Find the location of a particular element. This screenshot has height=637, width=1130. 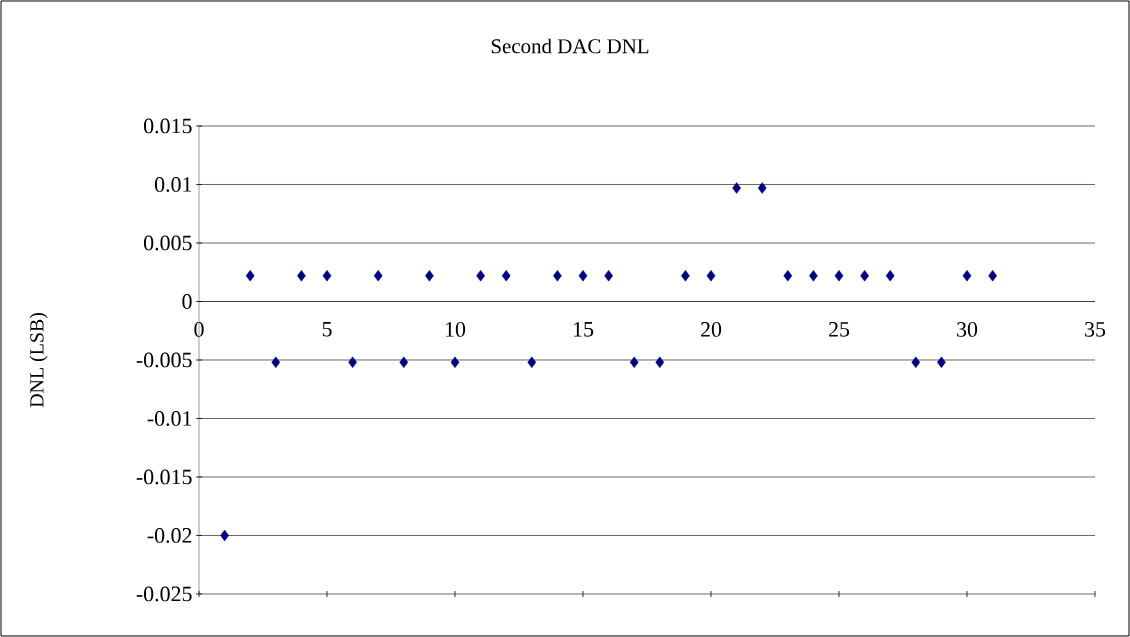

y-tick-label: 0.01 is located at coordinates (173, 184).